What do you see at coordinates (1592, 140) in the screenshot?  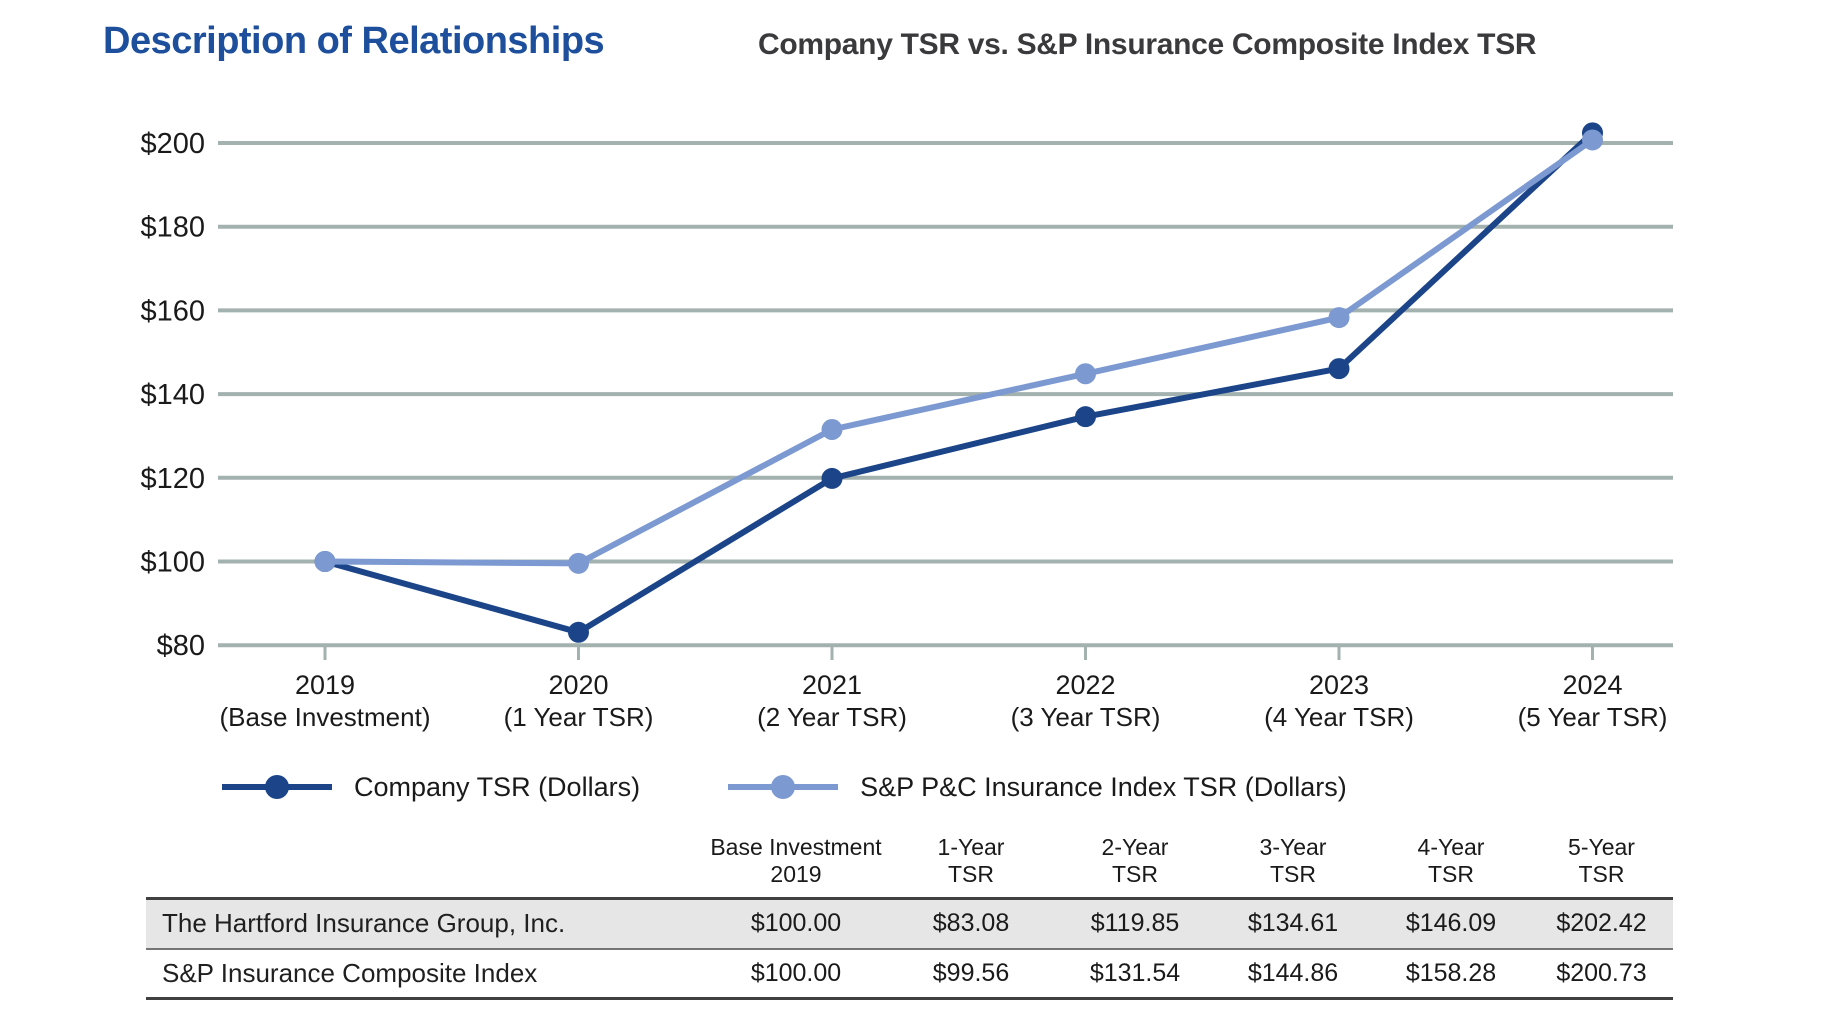 I see `series-1-point-2024` at bounding box center [1592, 140].